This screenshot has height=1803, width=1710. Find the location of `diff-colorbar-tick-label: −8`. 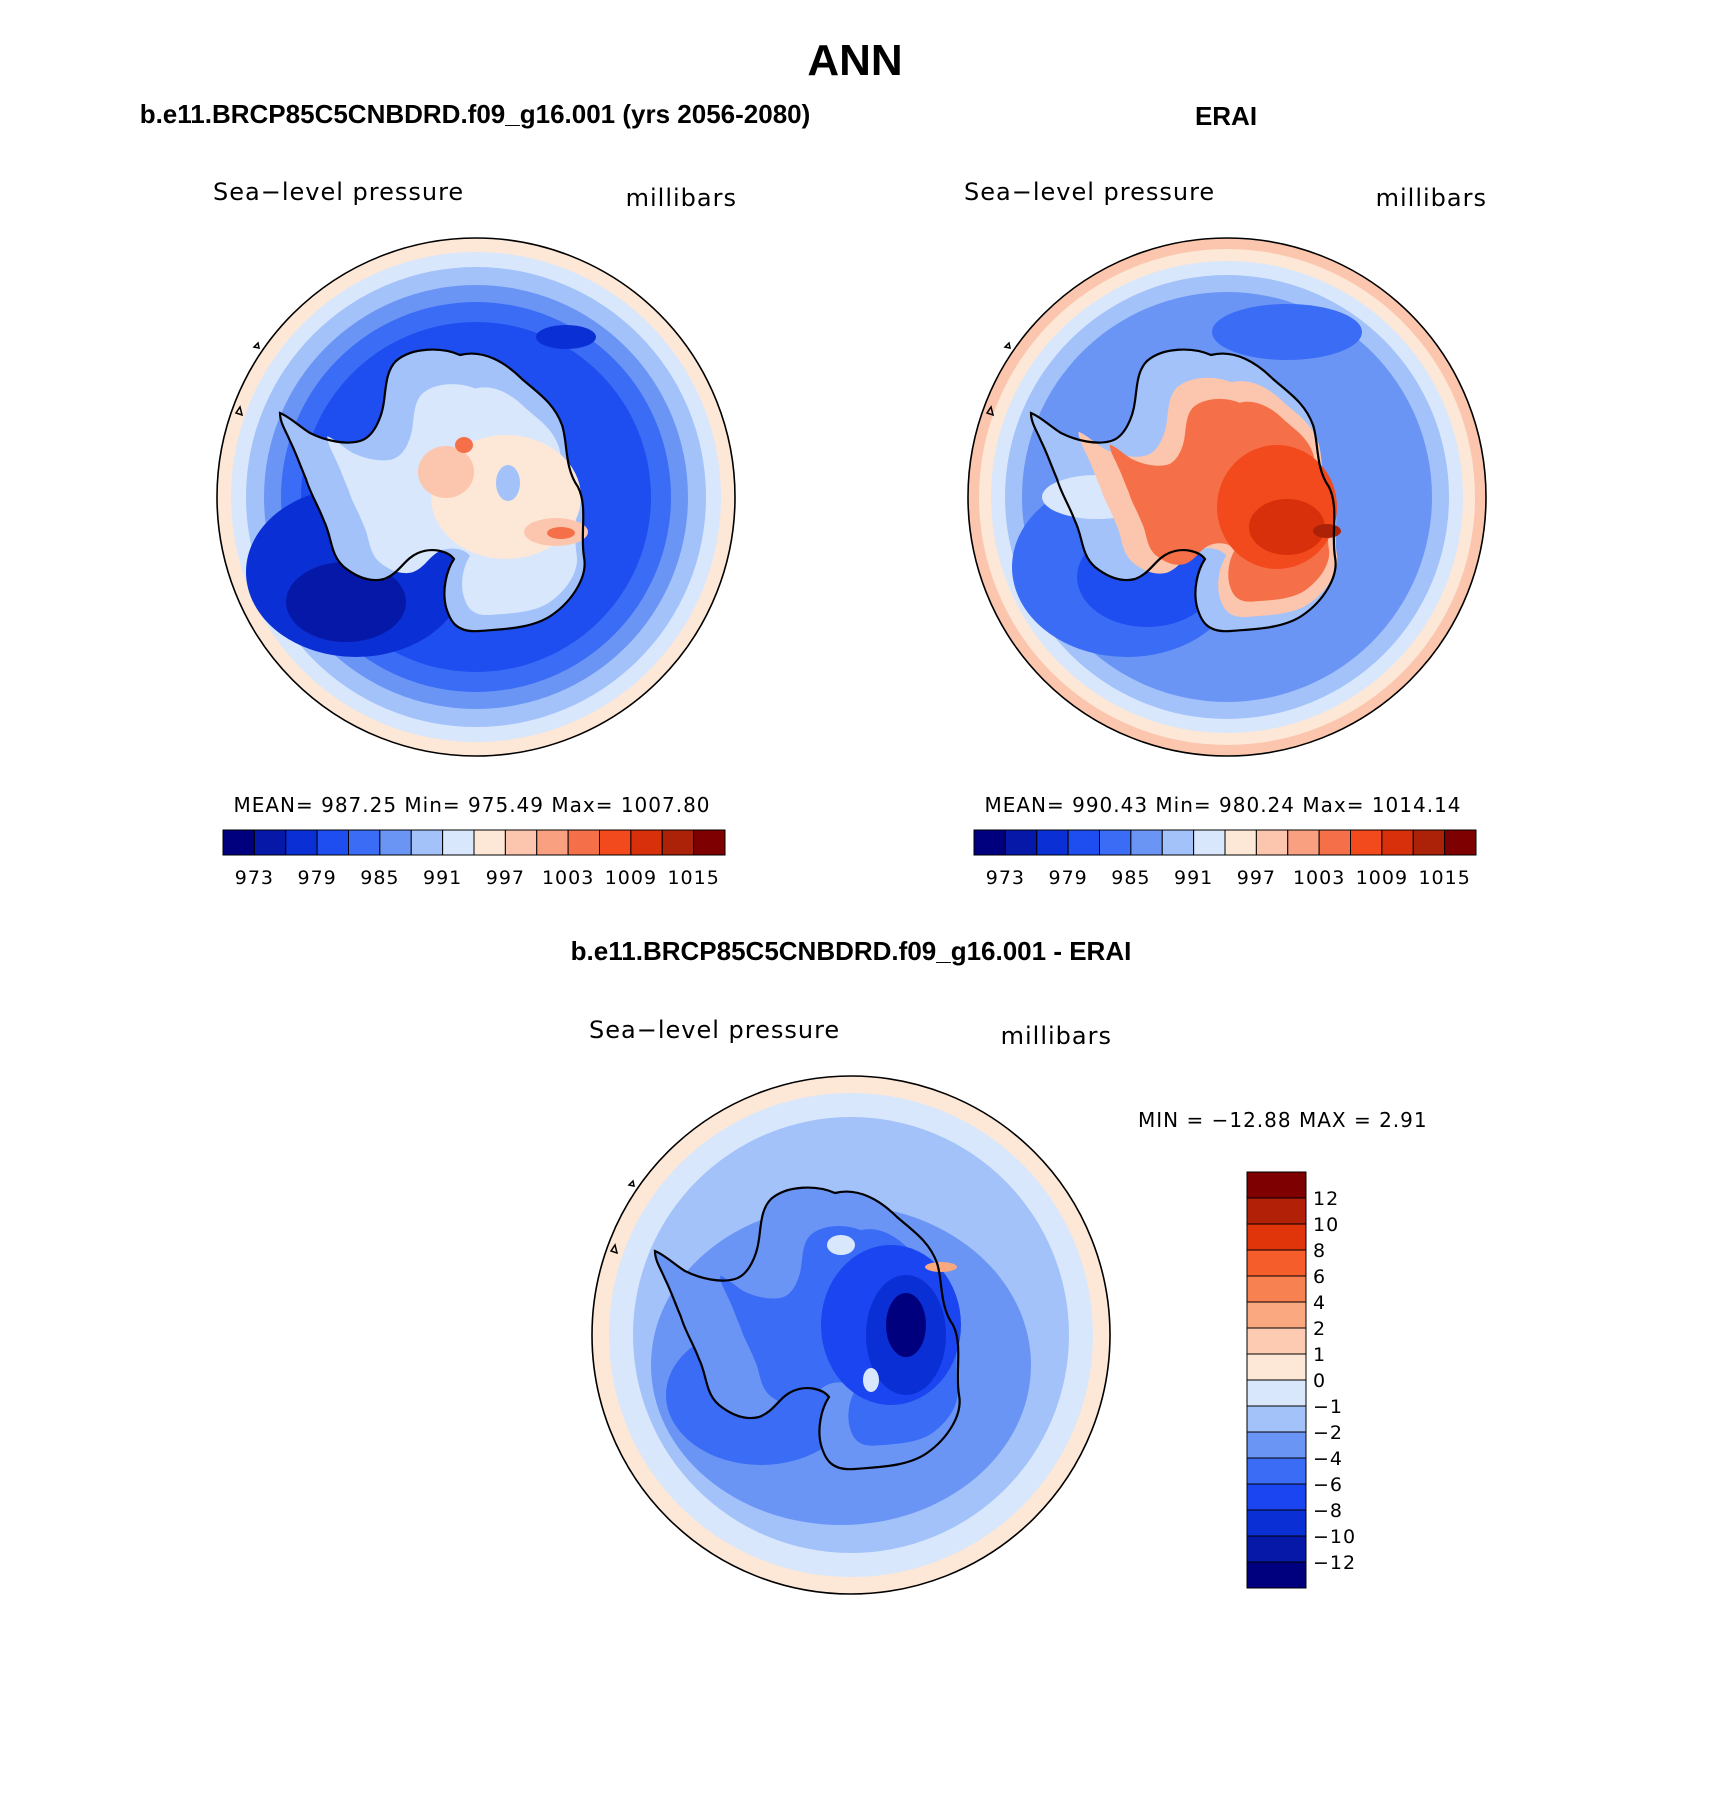

diff-colorbar-tick-label: −8 is located at coordinates (1328, 1511).